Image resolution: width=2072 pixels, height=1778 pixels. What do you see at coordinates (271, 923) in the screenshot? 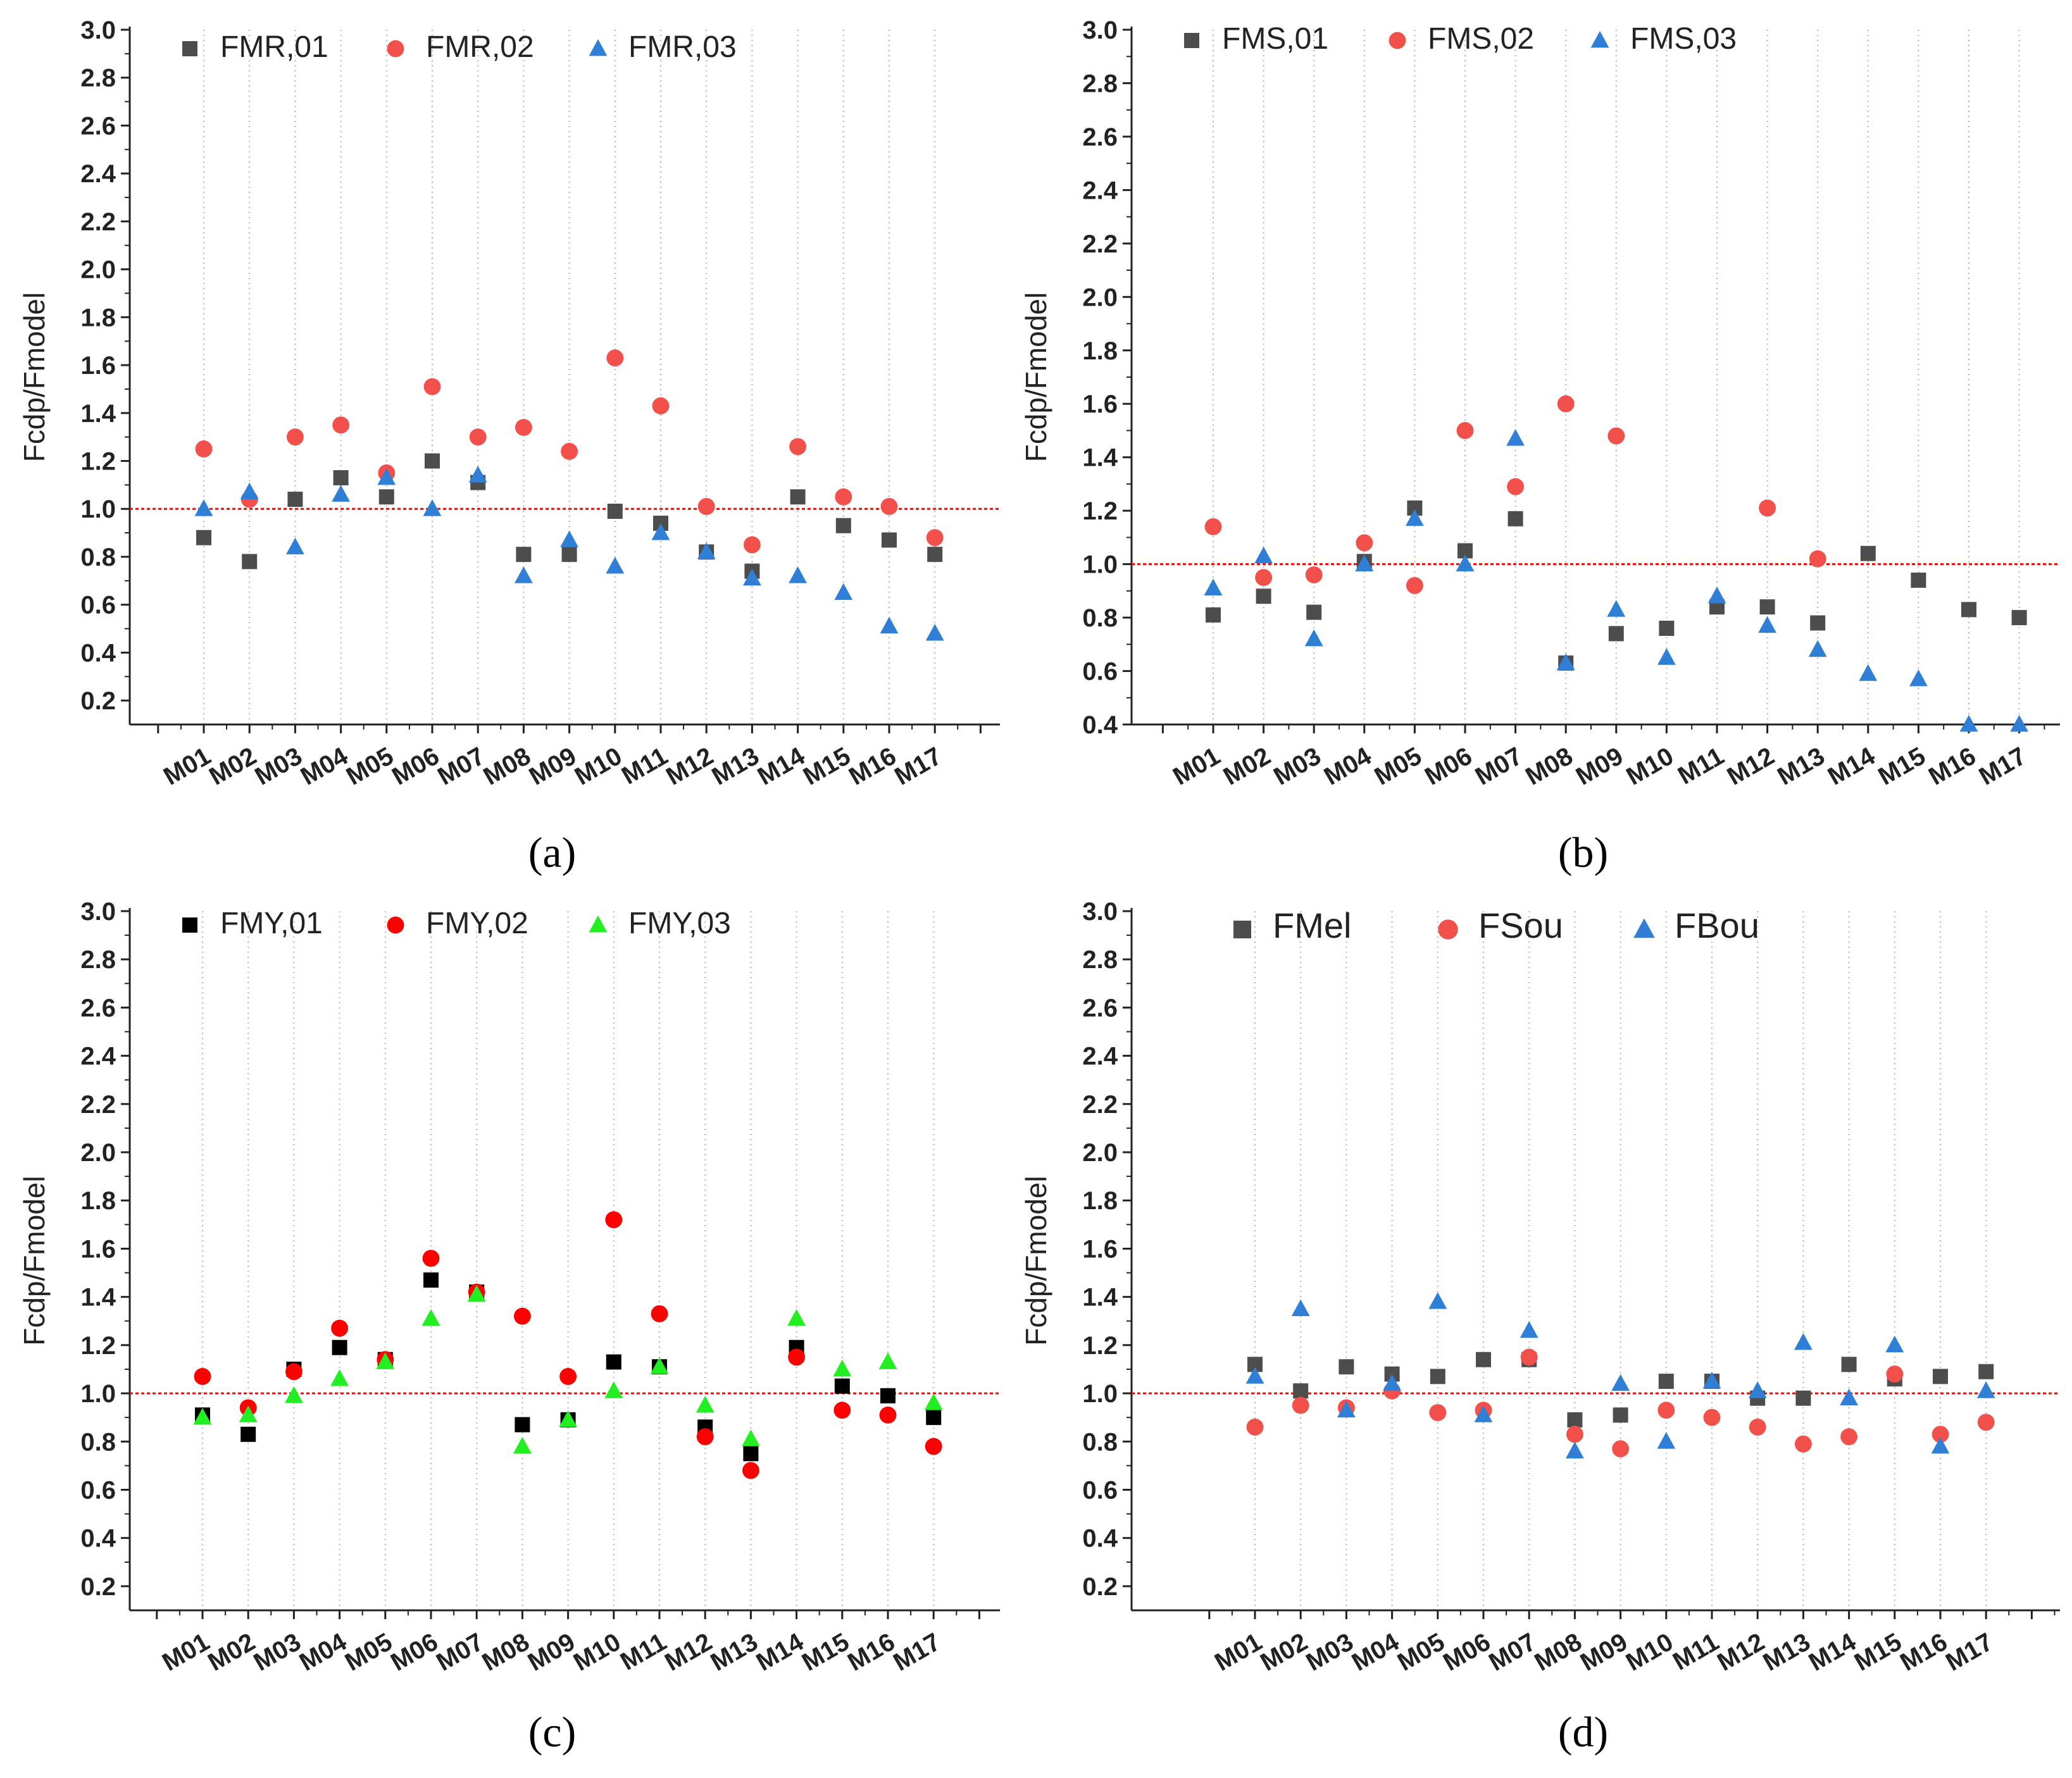
I see `legend-label: FMY,01` at bounding box center [271, 923].